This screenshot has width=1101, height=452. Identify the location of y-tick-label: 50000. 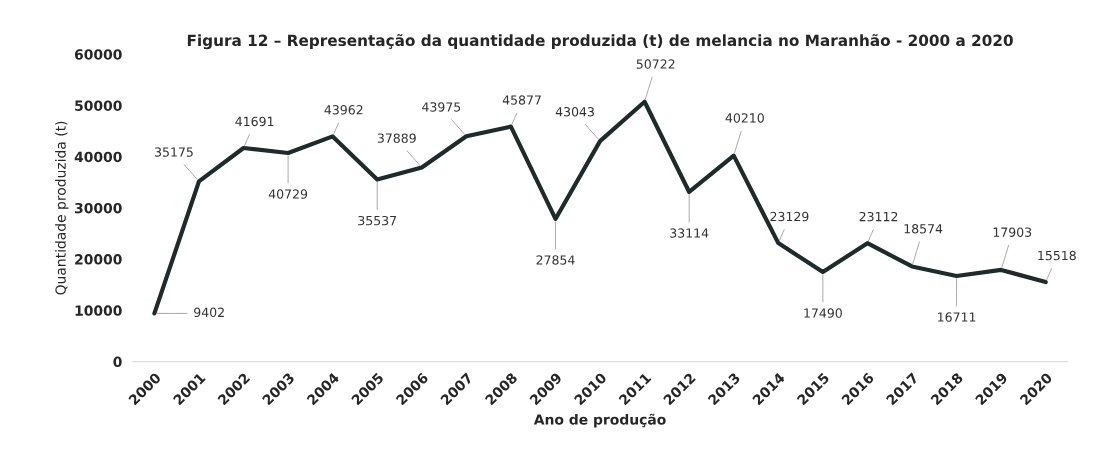
(98, 105).